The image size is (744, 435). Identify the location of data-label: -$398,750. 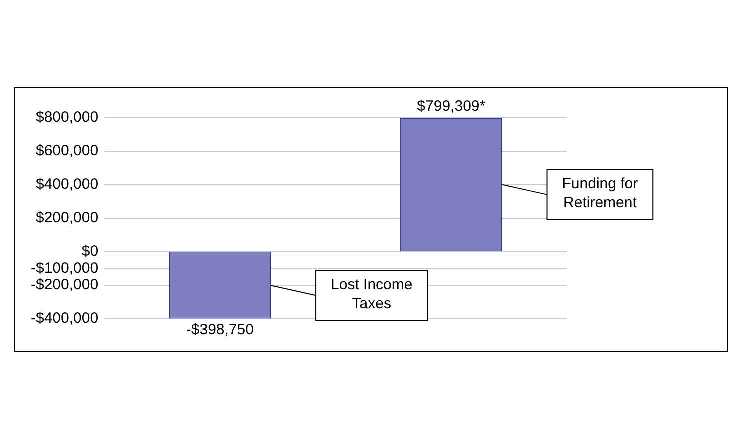
(220, 329).